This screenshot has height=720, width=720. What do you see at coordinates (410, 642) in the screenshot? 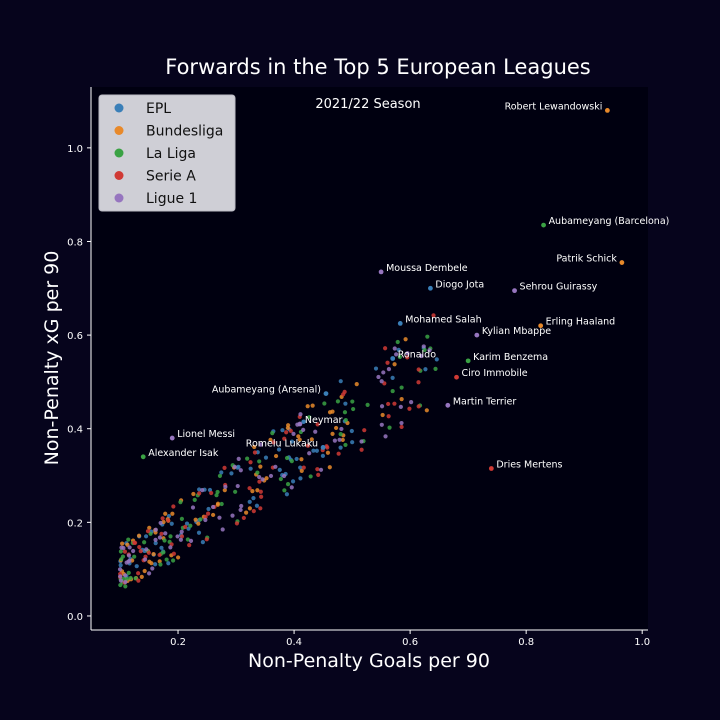
I see `x-tick-label: 0.6` at bounding box center [410, 642].